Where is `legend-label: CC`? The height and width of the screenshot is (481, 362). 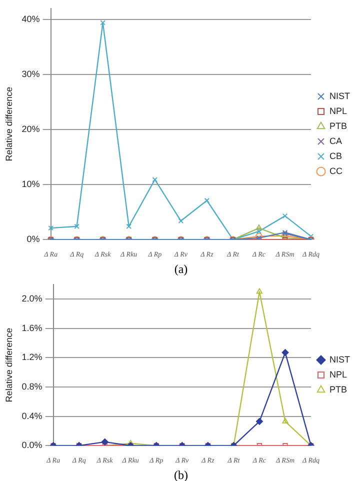 legend-label: CC is located at coordinates (336, 171).